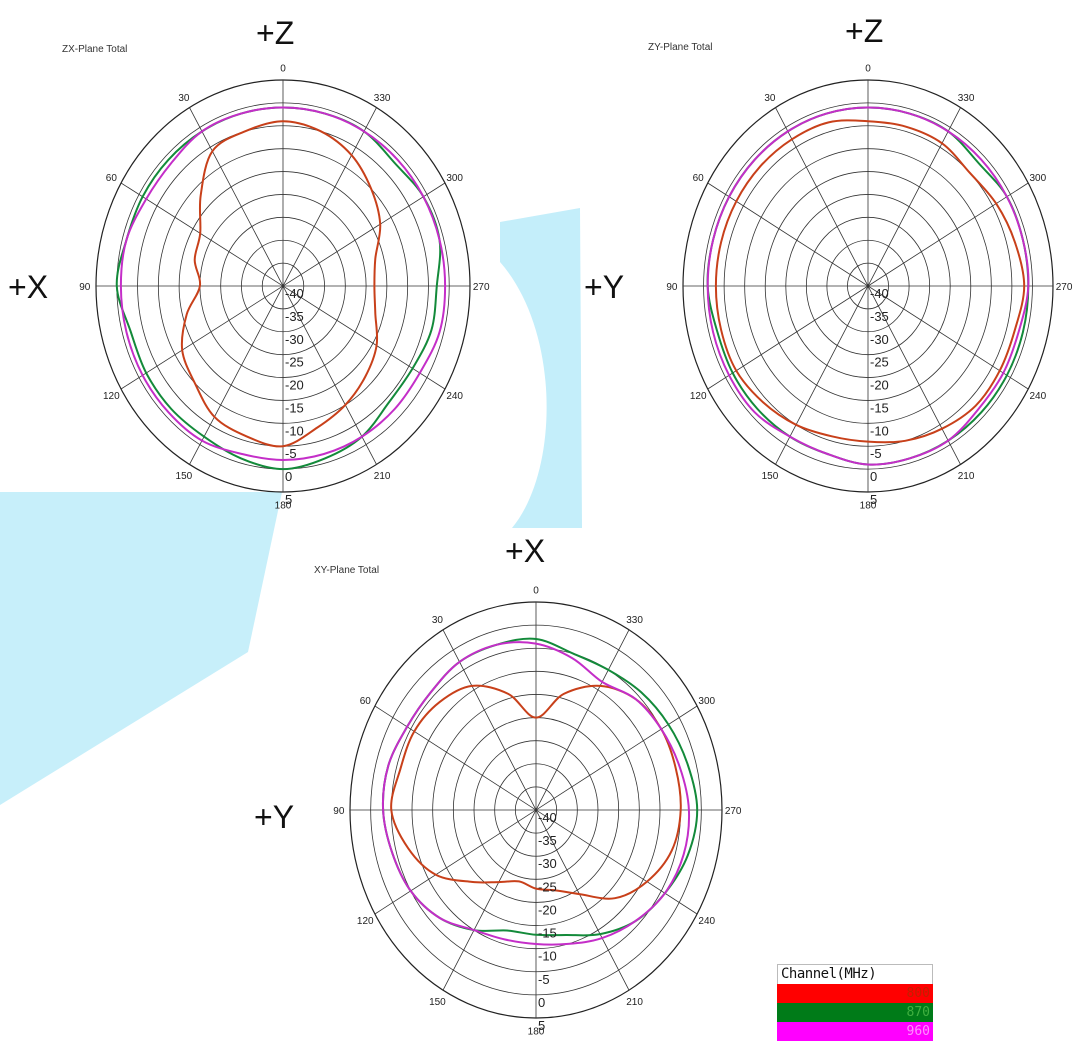  What do you see at coordinates (94, 49) in the screenshot?
I see `plot-title: ZX-Plane Total` at bounding box center [94, 49].